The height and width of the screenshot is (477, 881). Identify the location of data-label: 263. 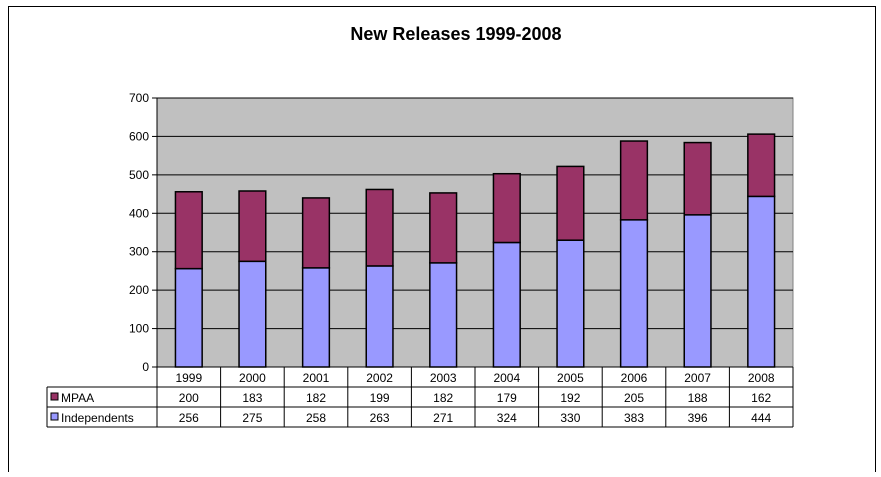
(380, 418).